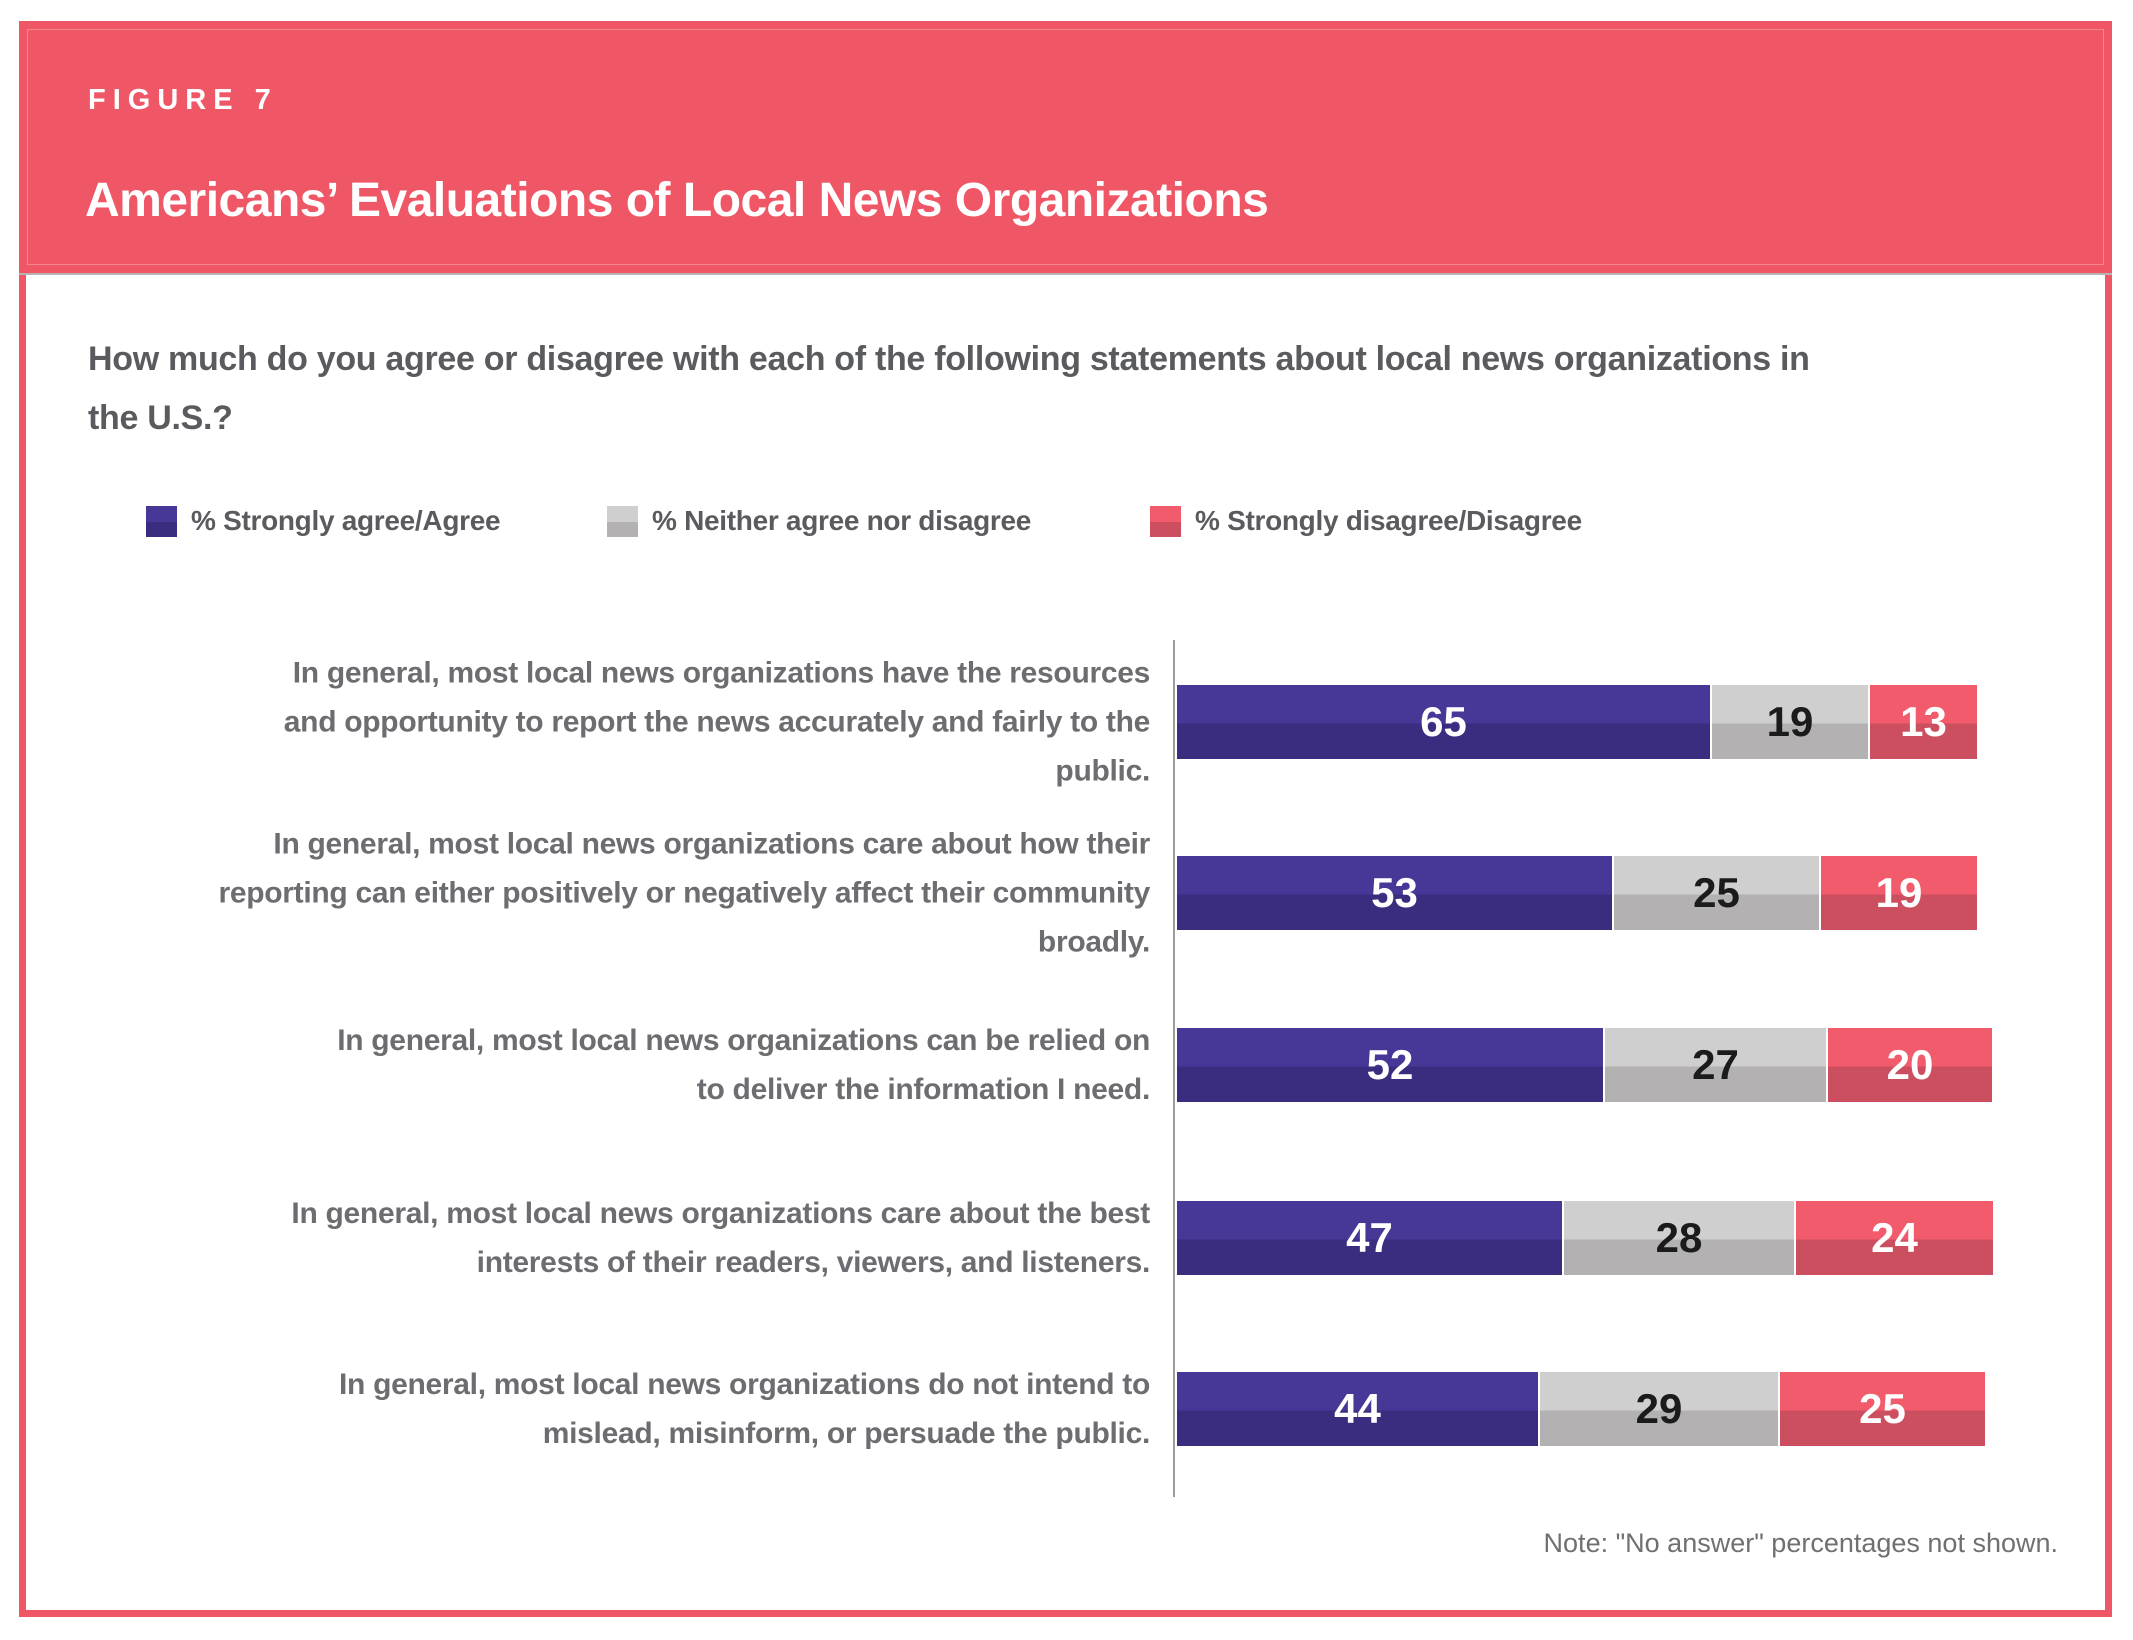 This screenshot has width=2133, height=1640. I want to click on legend-swatch-strongly-disagree, so click(1165, 521).